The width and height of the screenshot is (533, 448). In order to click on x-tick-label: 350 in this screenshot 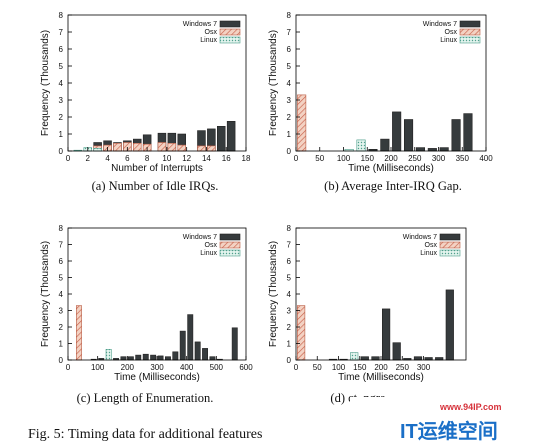, I will do `click(463, 158)`.